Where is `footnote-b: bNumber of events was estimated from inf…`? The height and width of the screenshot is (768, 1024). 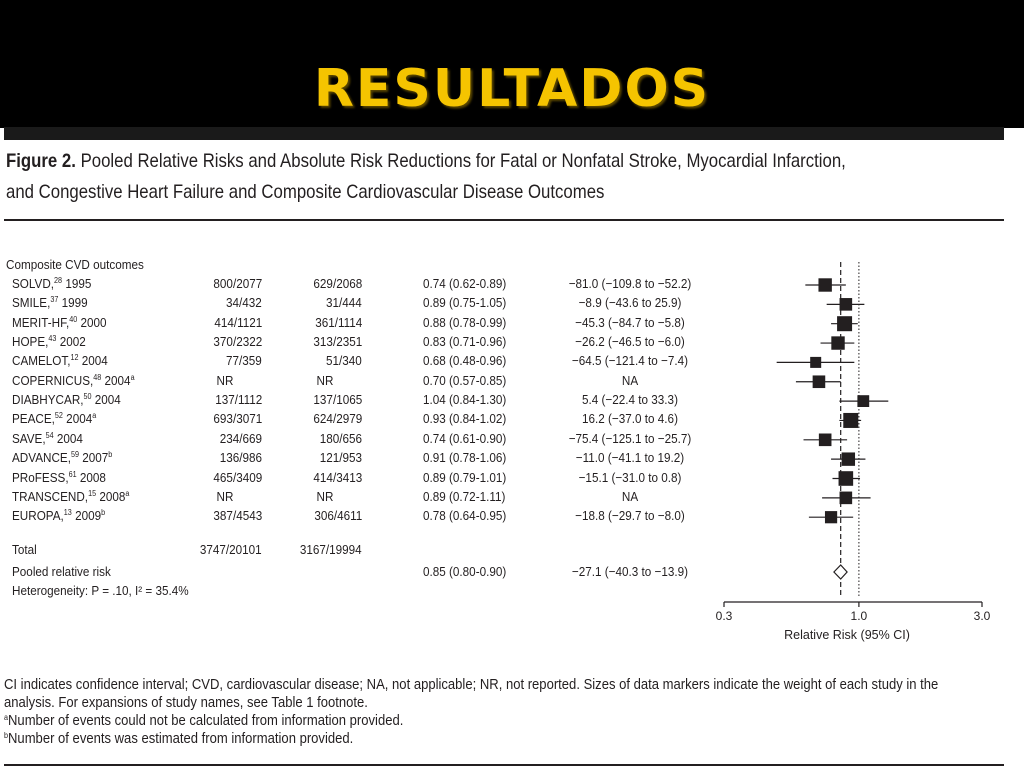 footnote-b: bNumber of events was estimated from inf… is located at coordinates (179, 739).